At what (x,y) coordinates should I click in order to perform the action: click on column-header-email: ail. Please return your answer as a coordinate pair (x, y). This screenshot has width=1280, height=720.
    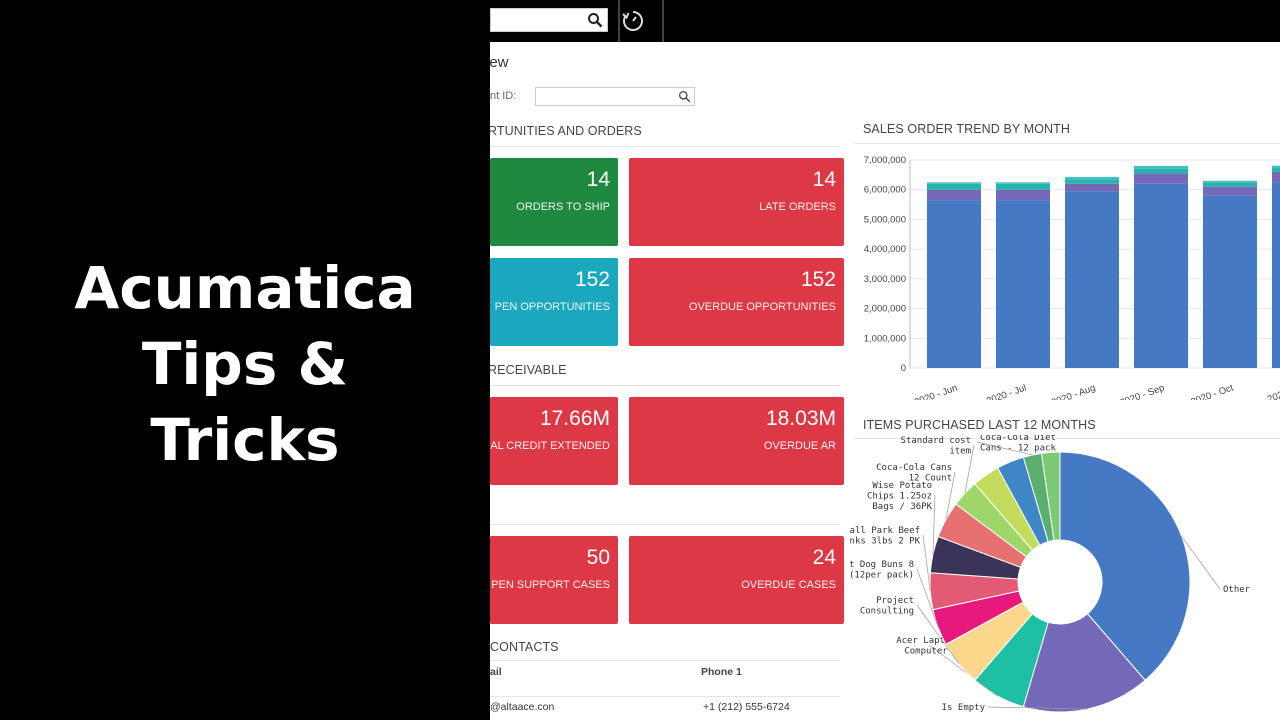
    Looking at the image, I should click on (496, 672).